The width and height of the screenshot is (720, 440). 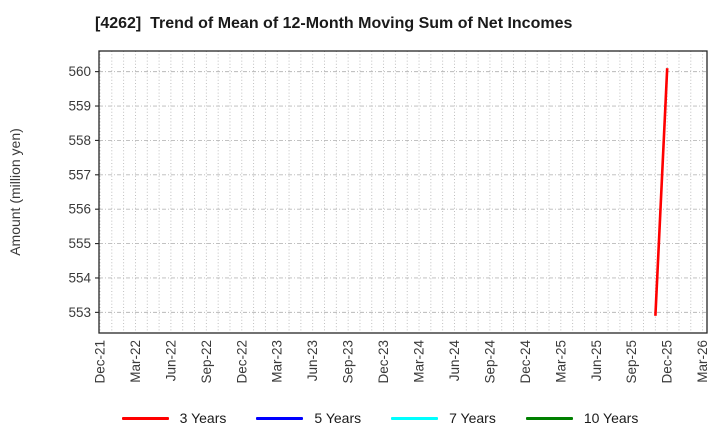 I want to click on y-tick-label: 553, so click(x=79, y=312).